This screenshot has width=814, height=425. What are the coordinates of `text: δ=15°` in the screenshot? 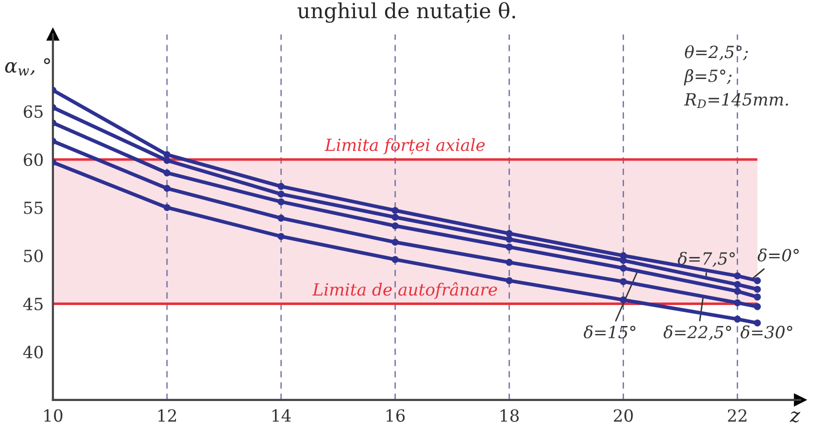 It's located at (610, 331).